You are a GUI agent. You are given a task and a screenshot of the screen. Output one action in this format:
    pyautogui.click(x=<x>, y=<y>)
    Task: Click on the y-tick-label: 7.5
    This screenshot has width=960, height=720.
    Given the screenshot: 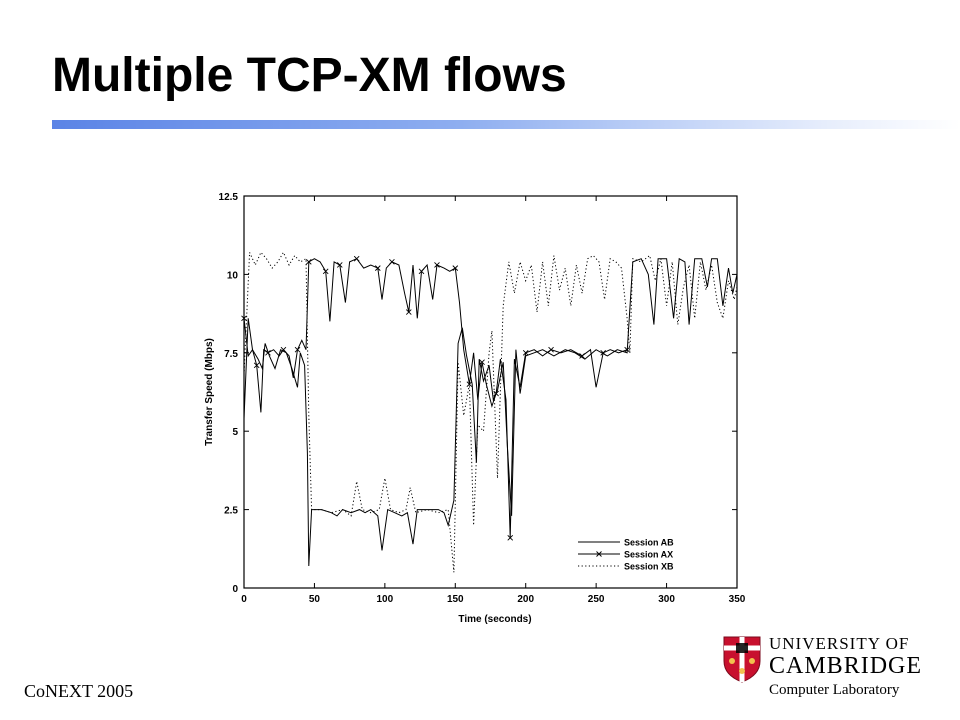 What is the action you would take?
    pyautogui.click(x=231, y=354)
    